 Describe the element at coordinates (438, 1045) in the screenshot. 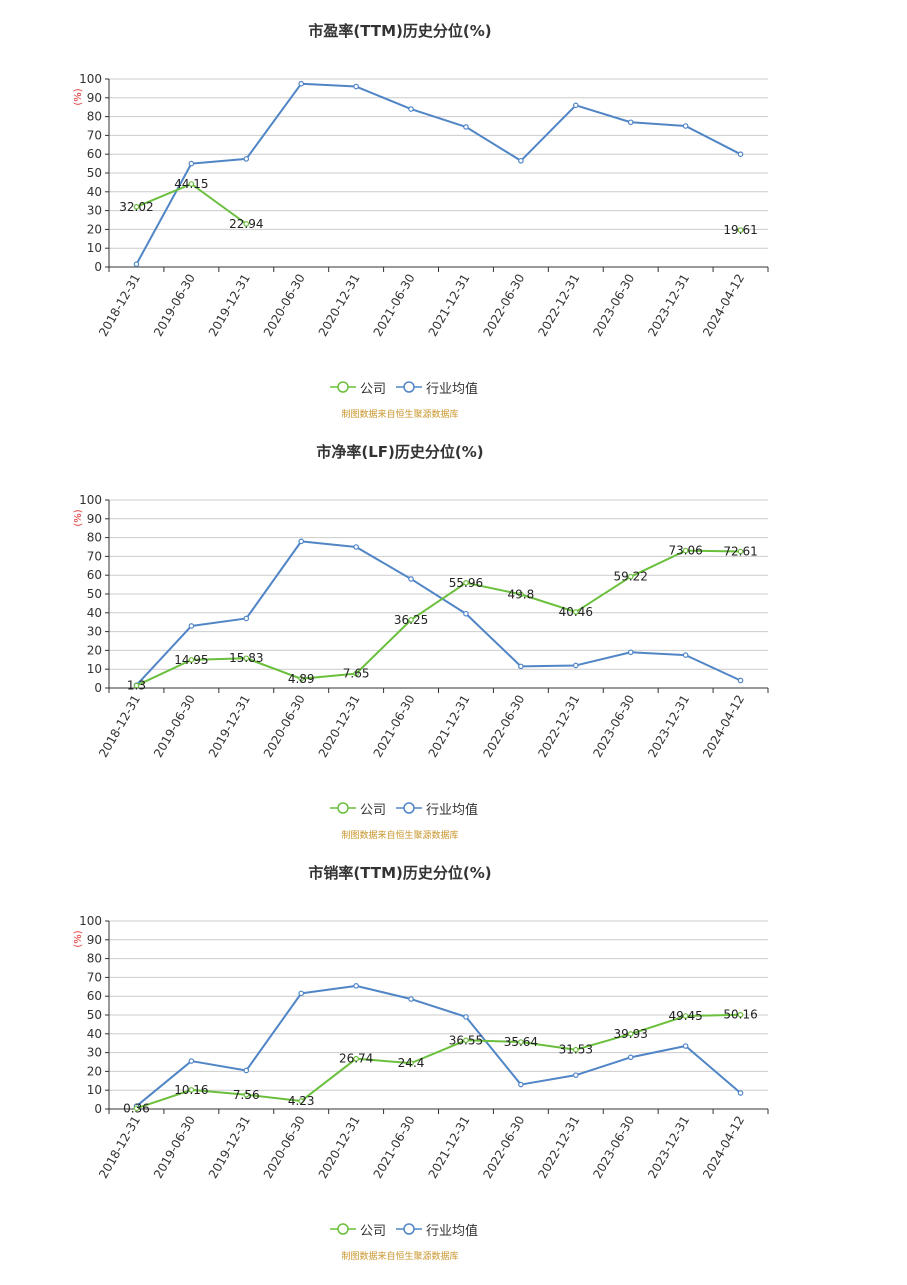

I see `series-line-industry` at that location.